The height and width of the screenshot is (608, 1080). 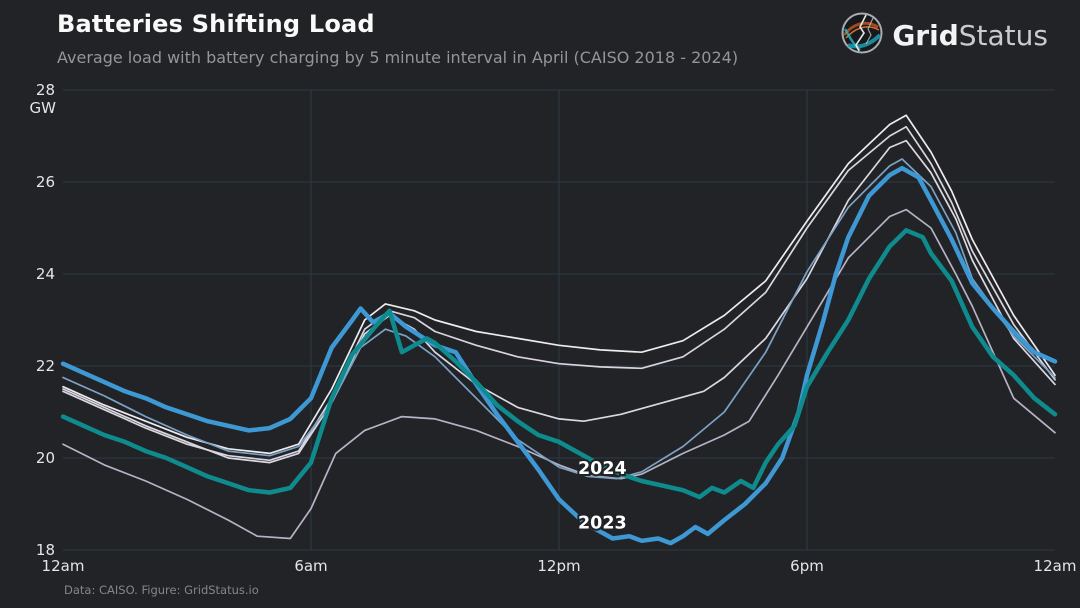 I want to click on y-tick-label: 24, so click(x=45, y=274).